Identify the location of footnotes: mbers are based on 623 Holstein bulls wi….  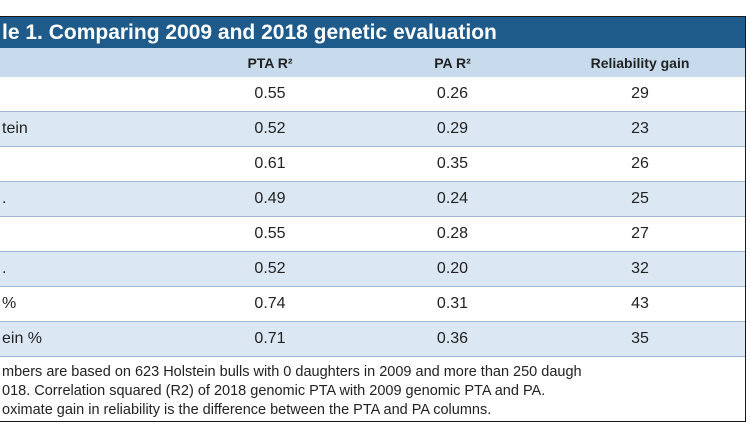
(372, 388).